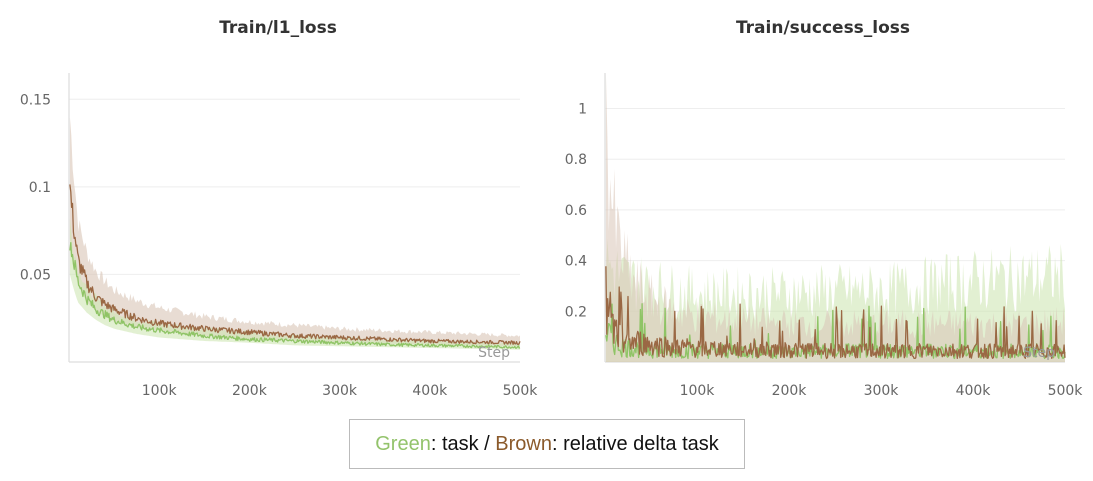 This screenshot has height=481, width=1093. I want to click on y-tick-label: 0.6, so click(576, 211).